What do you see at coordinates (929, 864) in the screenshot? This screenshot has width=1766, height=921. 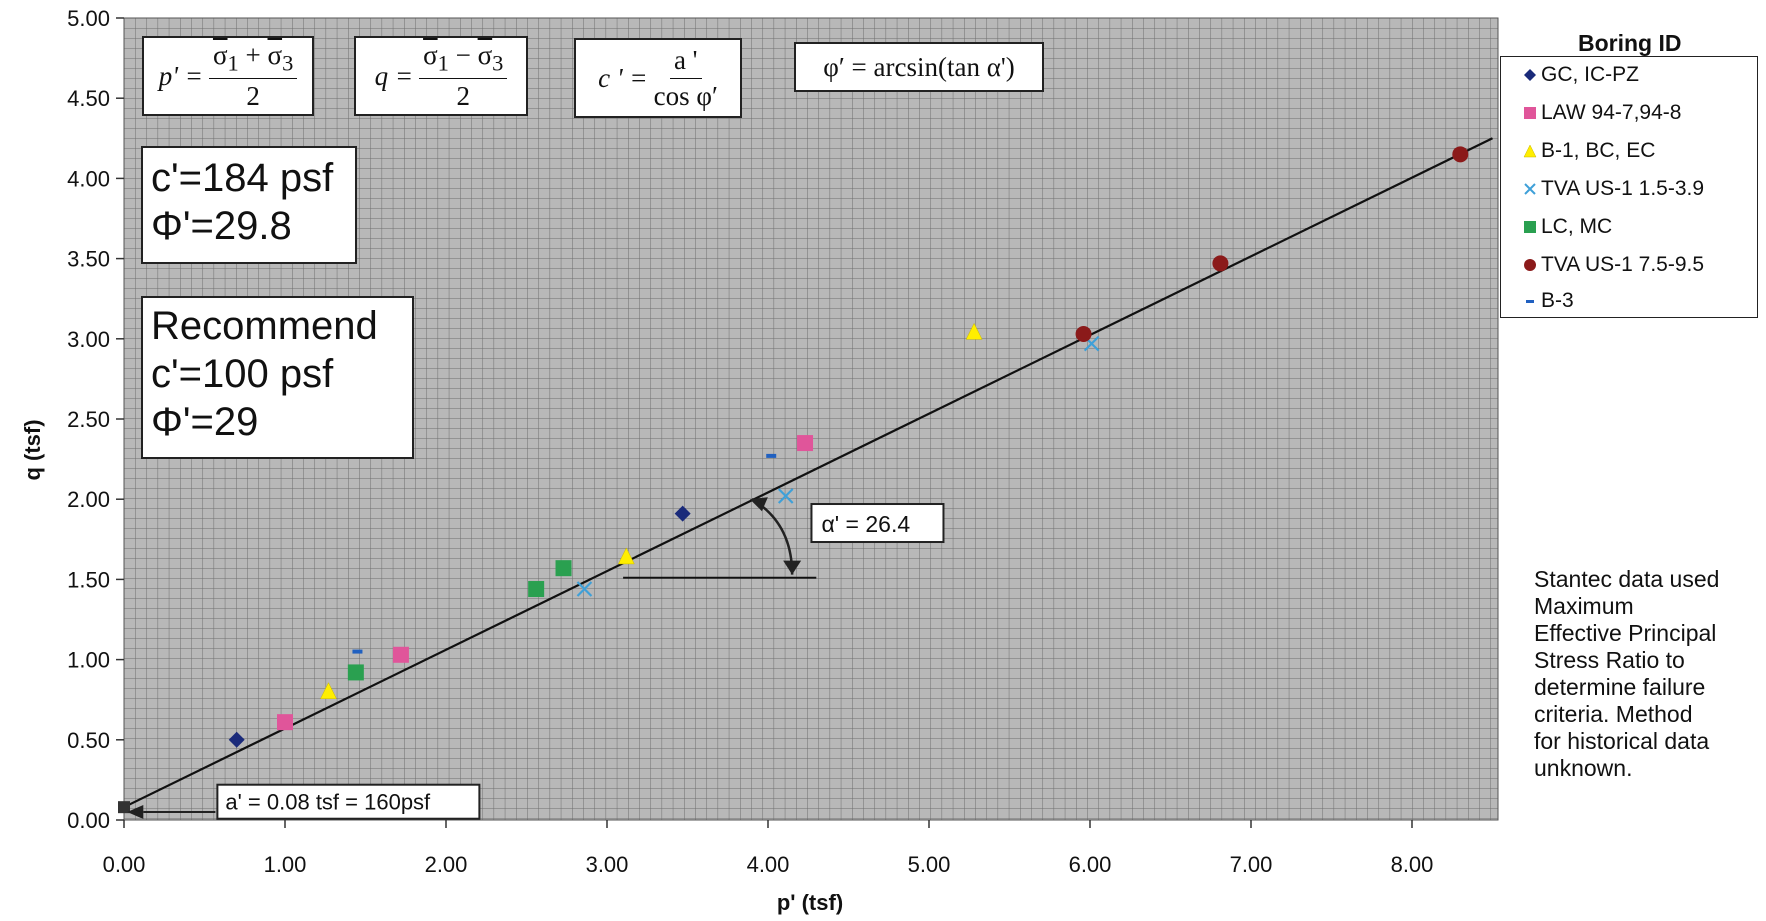 I see `x-tick-label: 5.00` at bounding box center [929, 864].